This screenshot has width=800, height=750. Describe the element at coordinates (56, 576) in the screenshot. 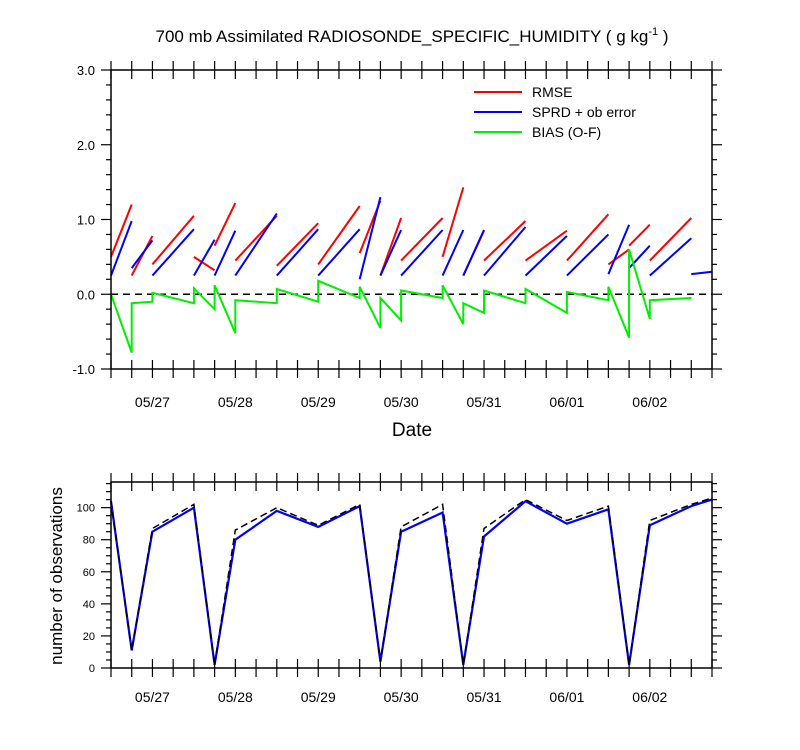

I see `y-axis-label: number of observations` at that location.